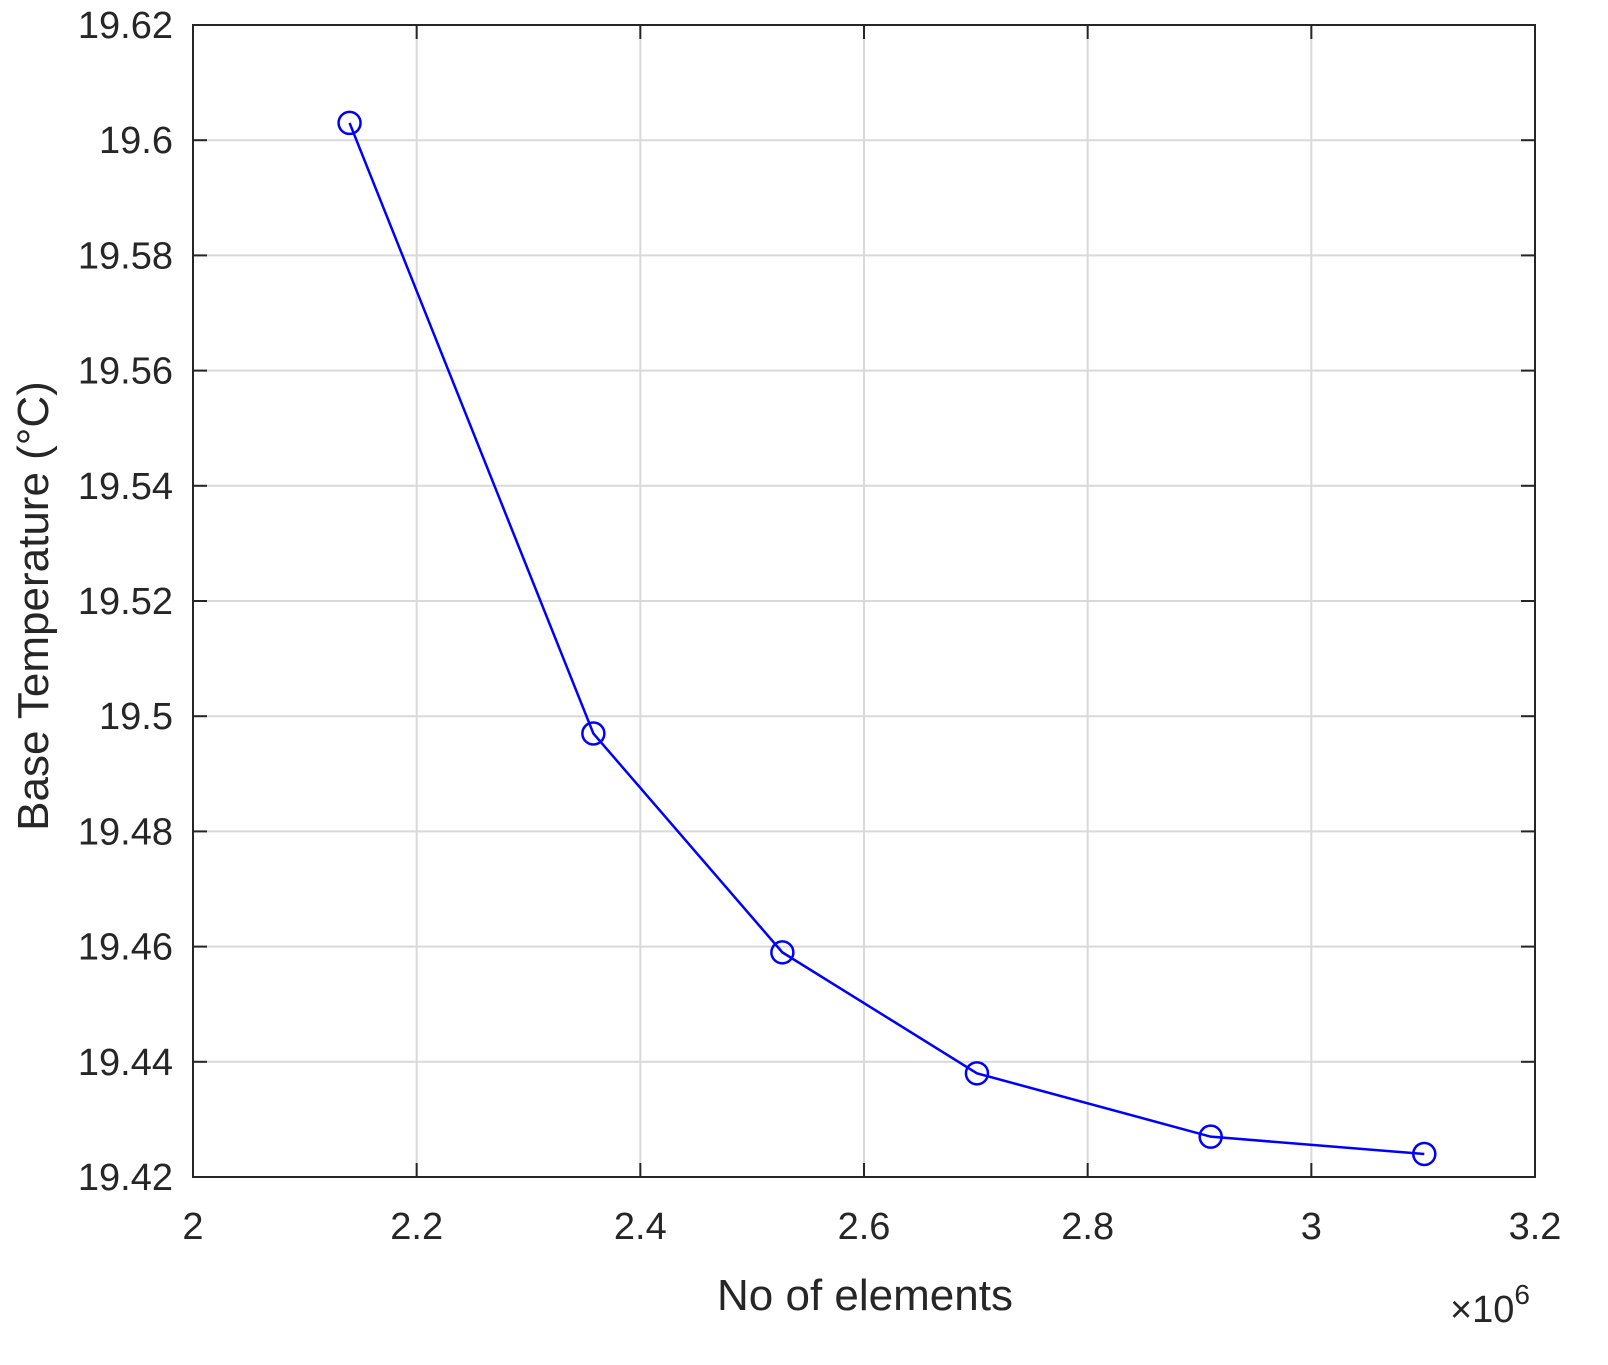 This screenshot has height=1365, width=1608. Describe the element at coordinates (1522, 1294) in the screenshot. I see `x-exponent-power: 6` at that location.